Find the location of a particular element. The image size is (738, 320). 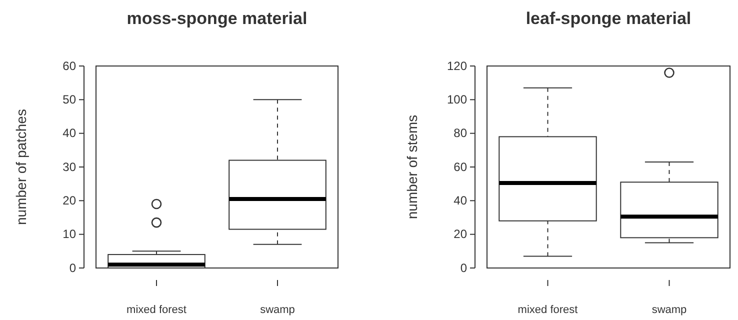

y-tick-label: 120 is located at coordinates (457, 65).